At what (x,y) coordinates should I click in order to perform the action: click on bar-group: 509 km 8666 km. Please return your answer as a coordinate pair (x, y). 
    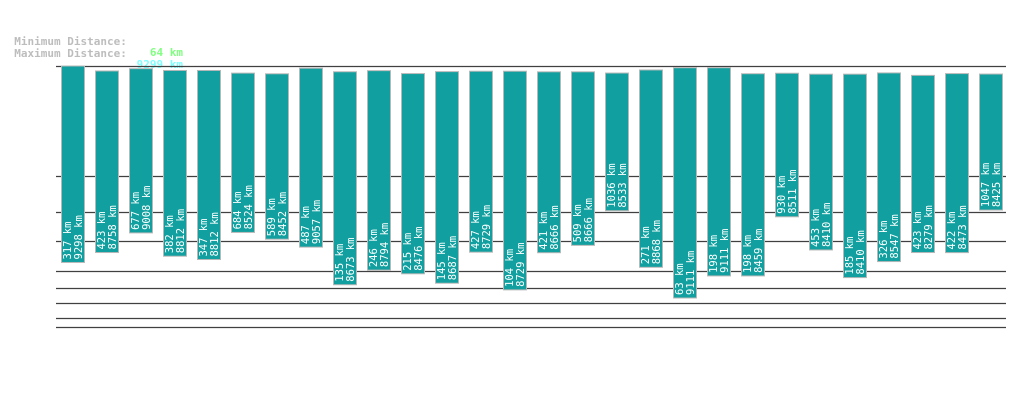
    Looking at the image, I should click on (583, 158).